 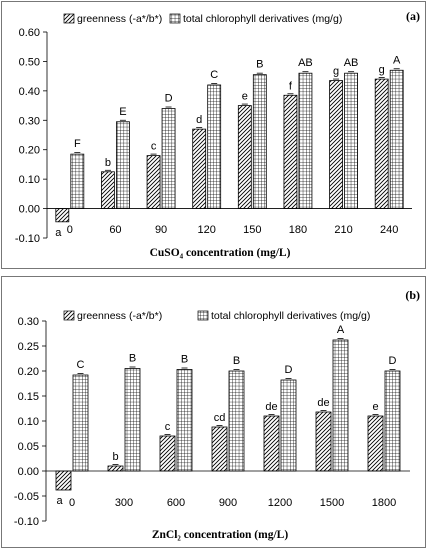 What do you see at coordinates (332, 503) in the screenshot?
I see `x-tick-label: 1500` at bounding box center [332, 503].